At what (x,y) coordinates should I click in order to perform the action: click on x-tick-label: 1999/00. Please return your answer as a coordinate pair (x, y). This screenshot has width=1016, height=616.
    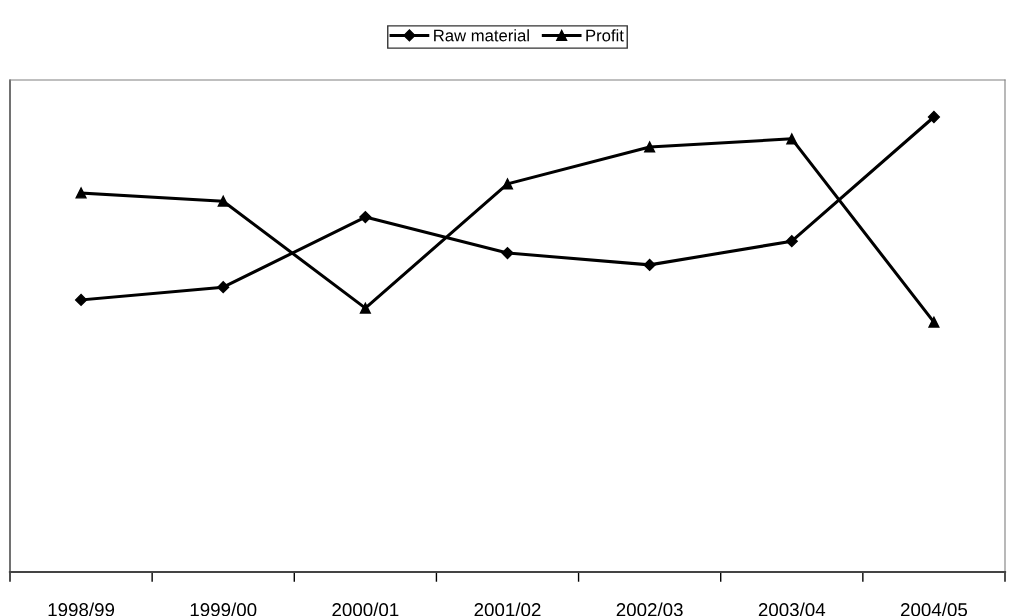
    Looking at the image, I should click on (223, 609).